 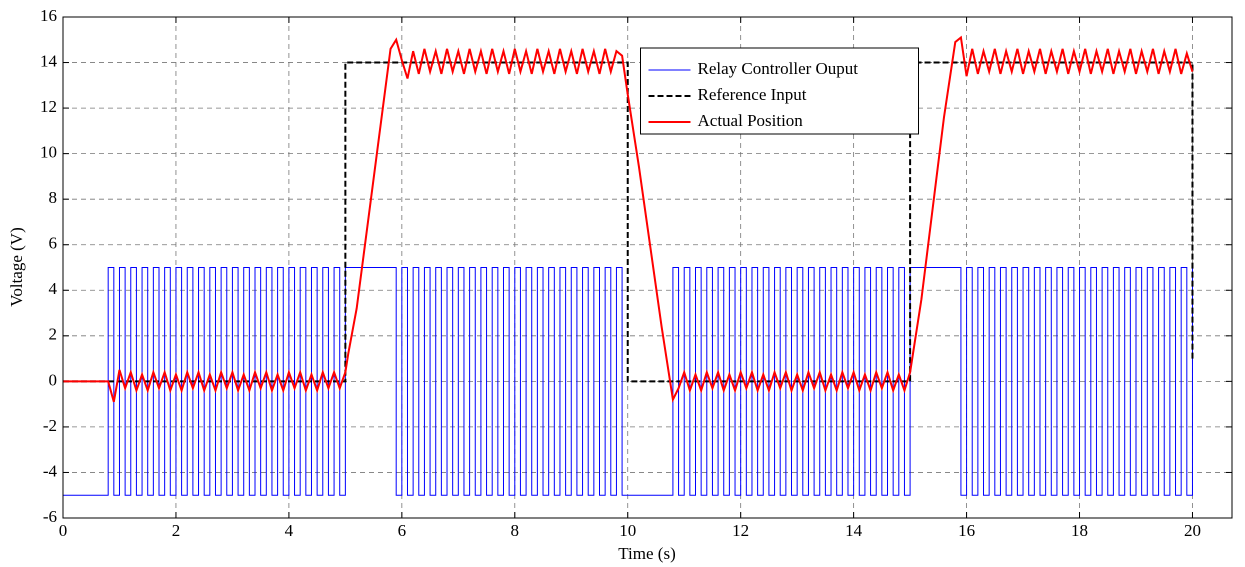 I want to click on x-tick-label: 4, so click(x=289, y=530).